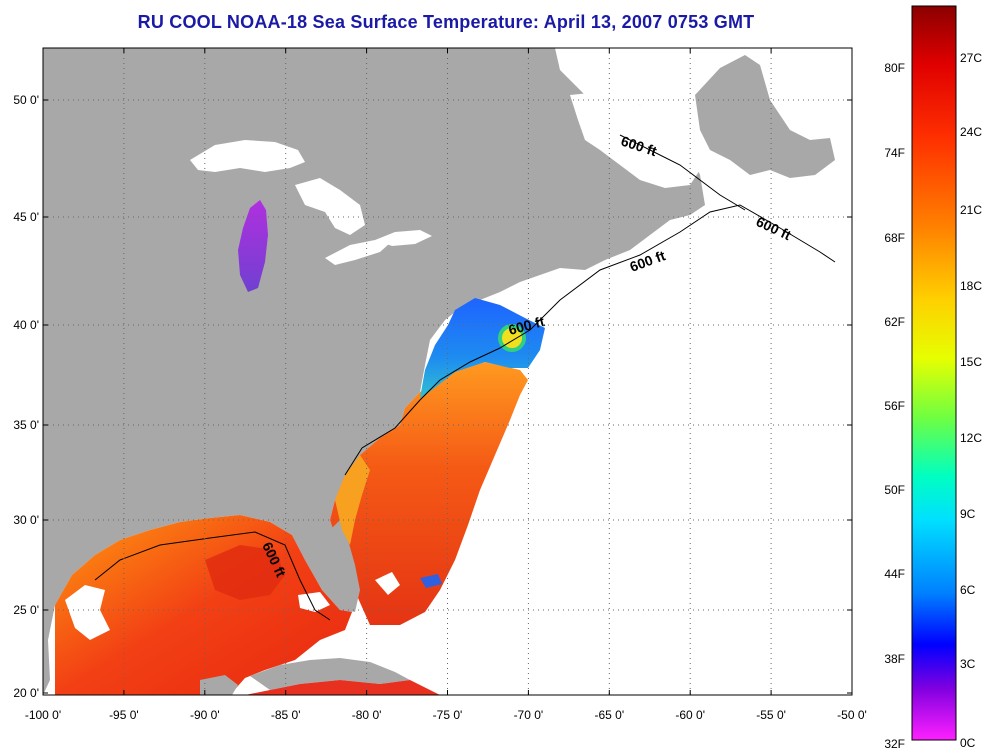 Image resolution: width=984 pixels, height=754 pixels. I want to click on colorbar-c-label: 18C, so click(971, 286).